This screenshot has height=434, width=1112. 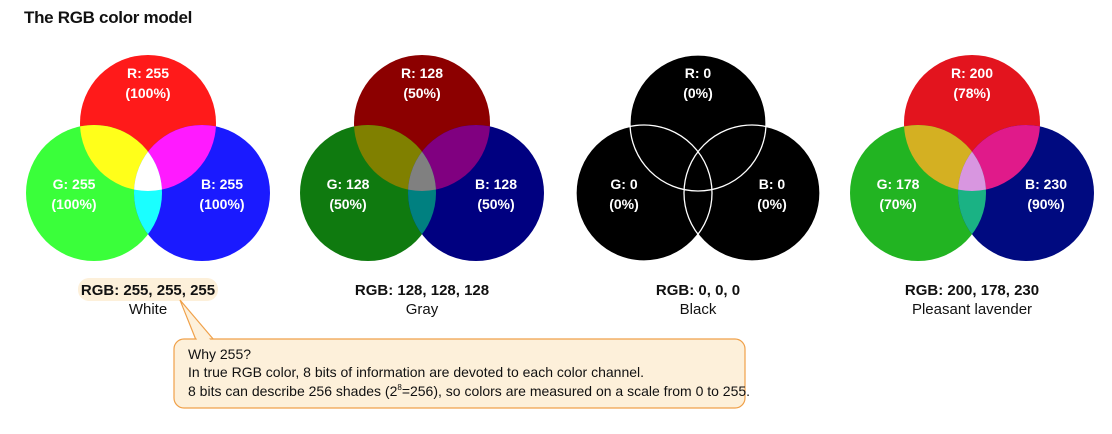 What do you see at coordinates (972, 73) in the screenshot?
I see `red-value-label: R: 200` at bounding box center [972, 73].